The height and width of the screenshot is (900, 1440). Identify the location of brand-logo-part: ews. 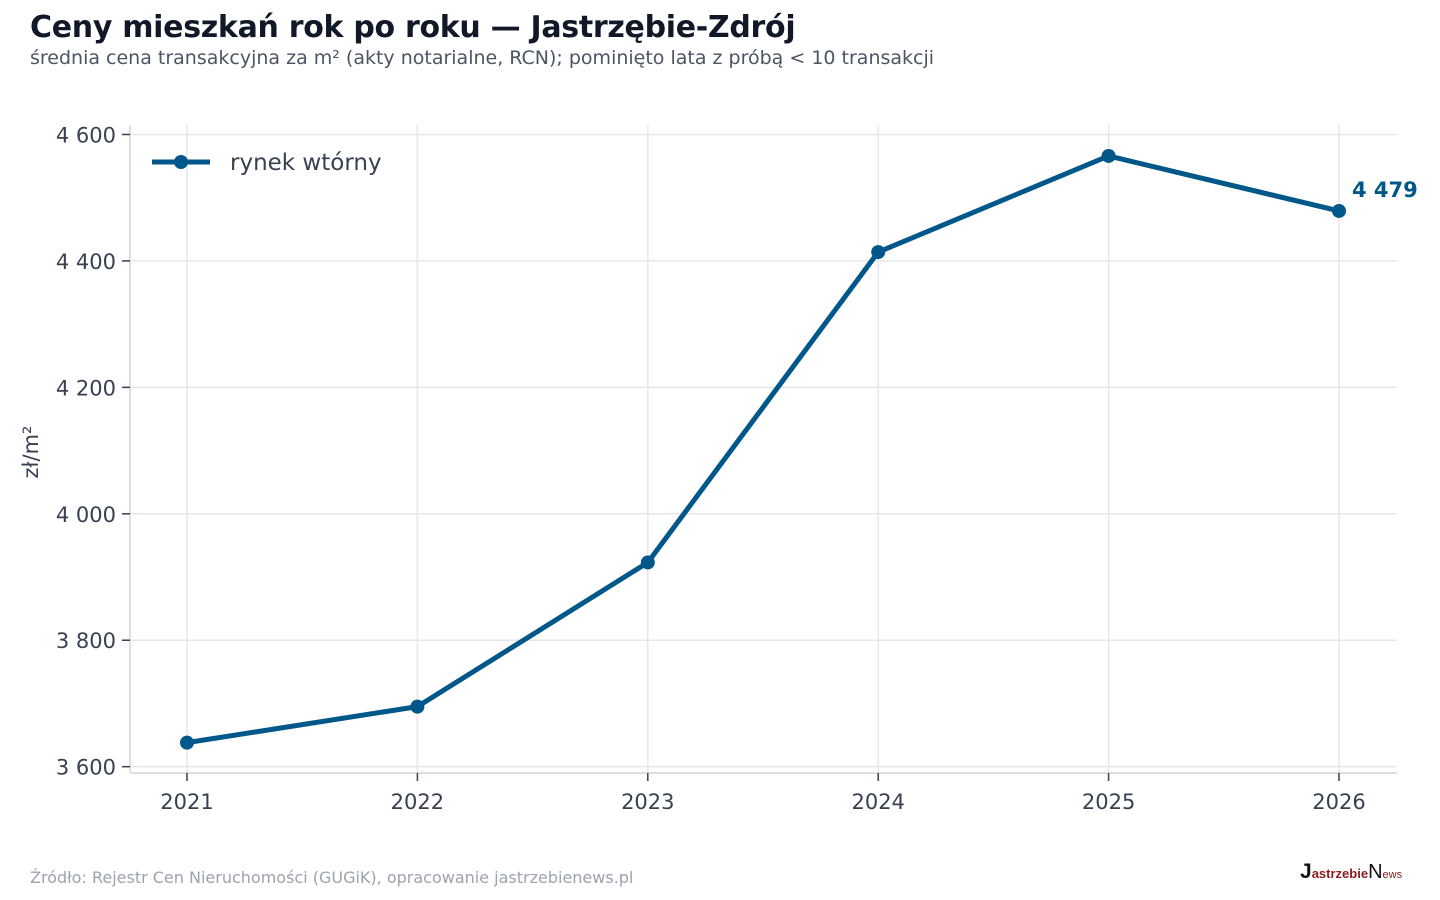
(1392, 875).